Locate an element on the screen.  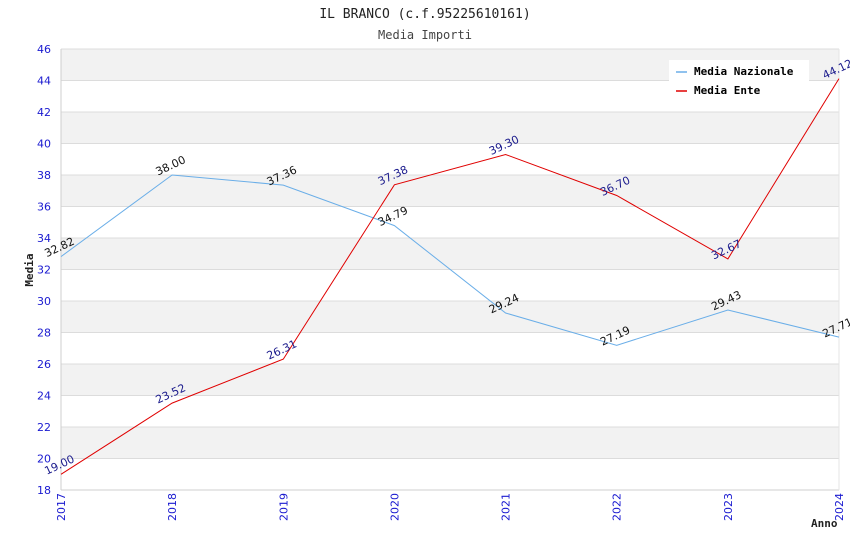
chart-subtitle: Media Importi is located at coordinates (425, 35).